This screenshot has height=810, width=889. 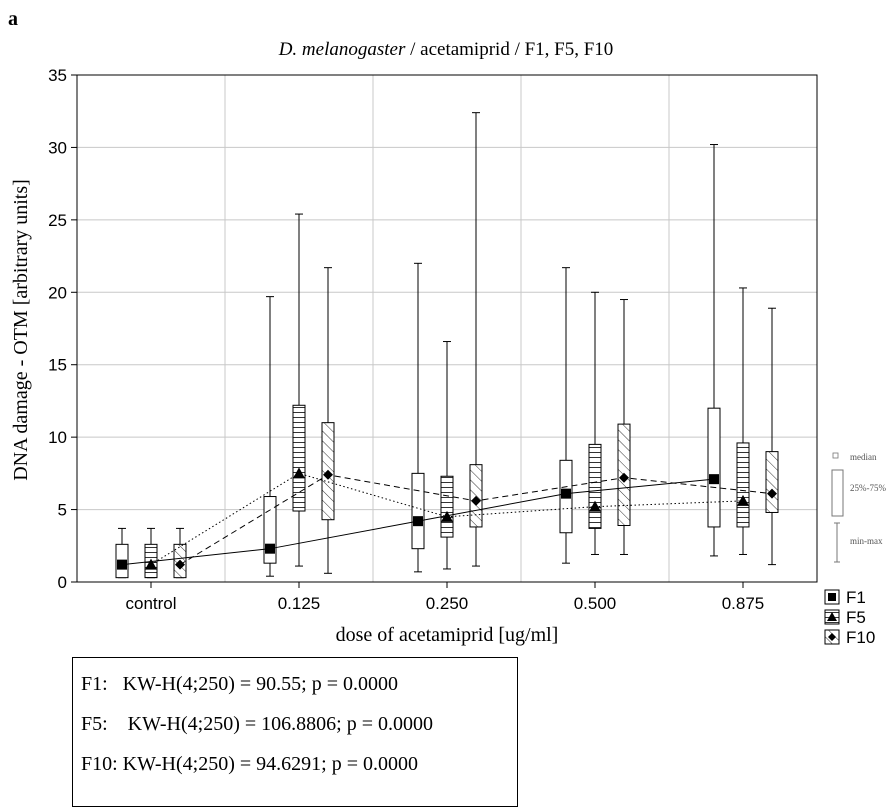 What do you see at coordinates (447, 603) in the screenshot?
I see `x-tick-label: 0.250` at bounding box center [447, 603].